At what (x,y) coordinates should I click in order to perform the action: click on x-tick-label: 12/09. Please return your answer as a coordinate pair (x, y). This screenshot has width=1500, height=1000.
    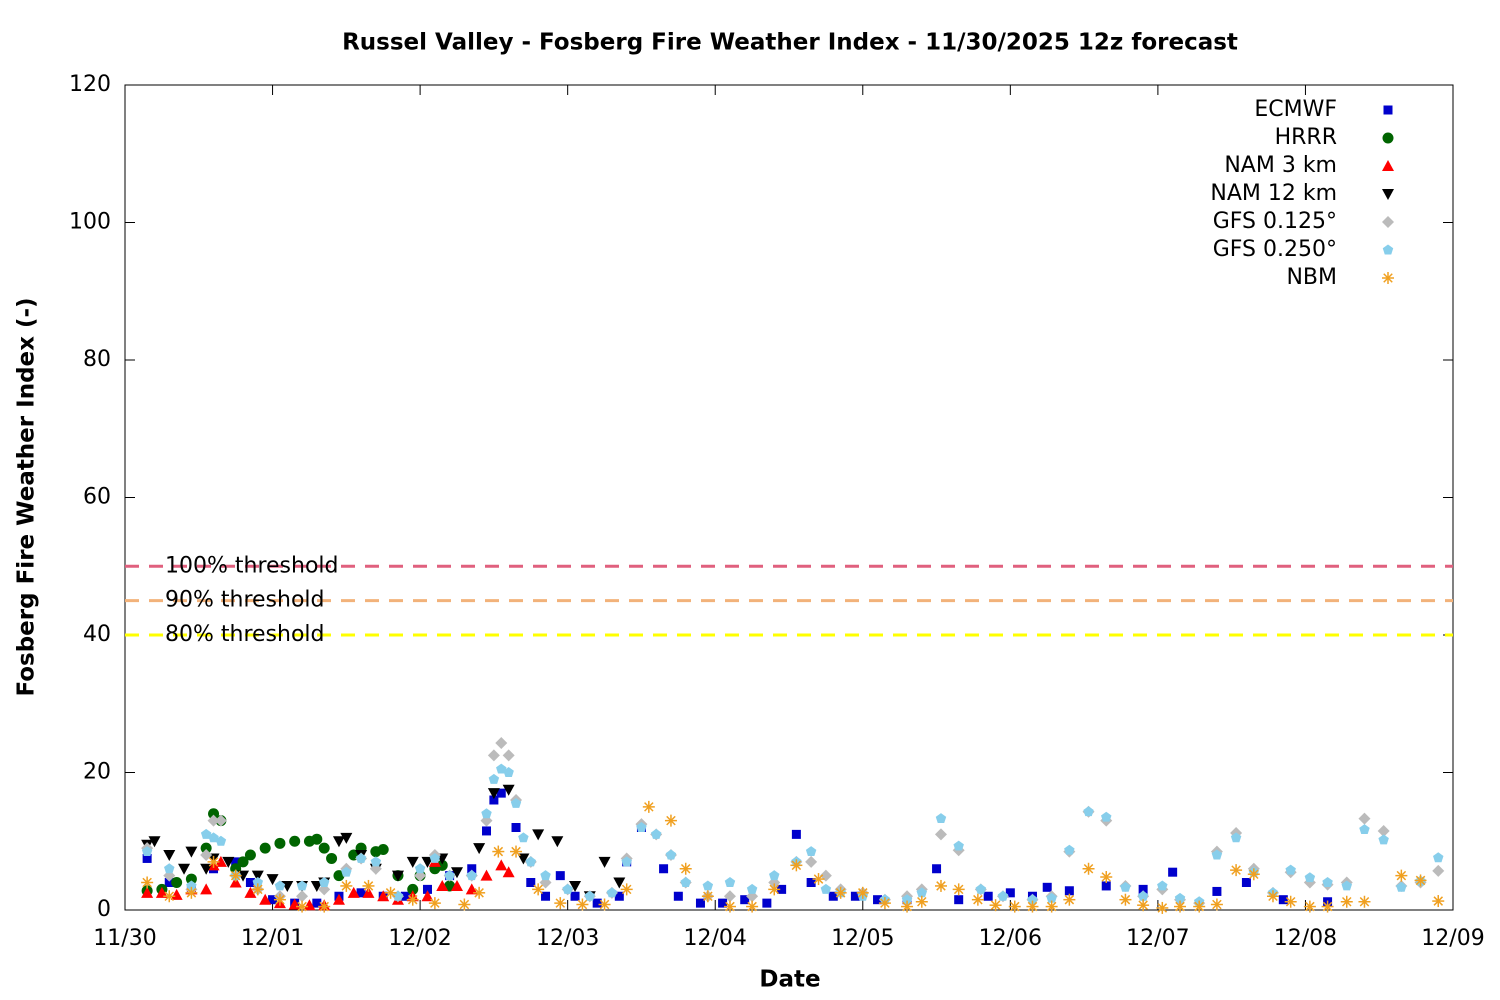
    Looking at the image, I should click on (1452, 938).